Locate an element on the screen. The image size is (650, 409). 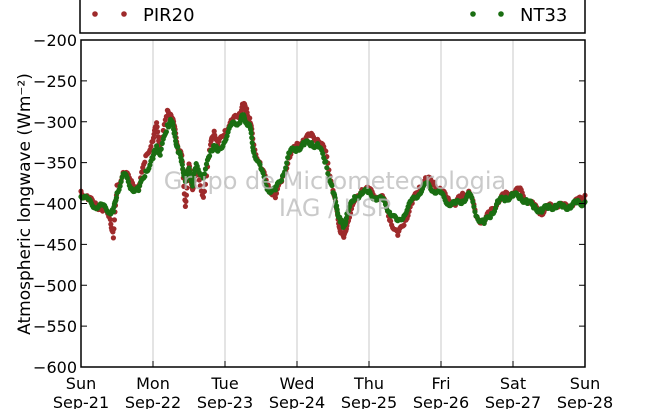
y-axis-label: Atmospheric longwave (Wm⁻²) is located at coordinates (25, 204).